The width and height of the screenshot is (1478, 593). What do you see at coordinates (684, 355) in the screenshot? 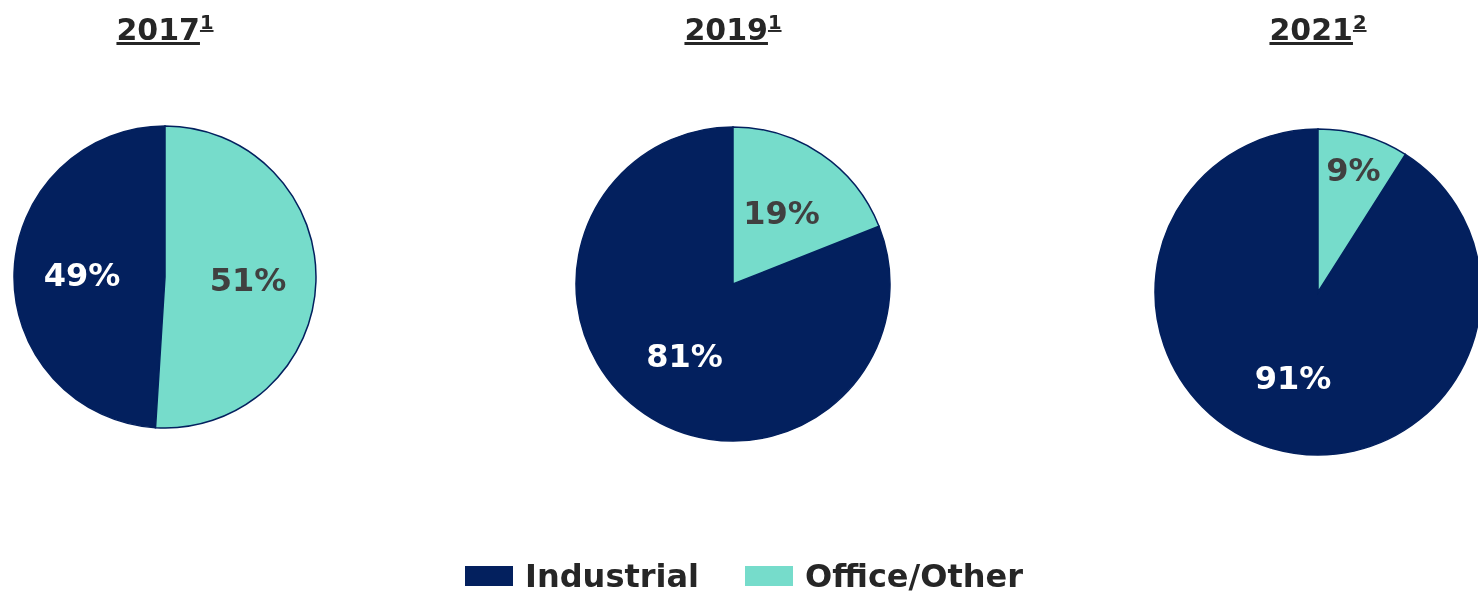
I see `data-label: 81%` at bounding box center [684, 355].